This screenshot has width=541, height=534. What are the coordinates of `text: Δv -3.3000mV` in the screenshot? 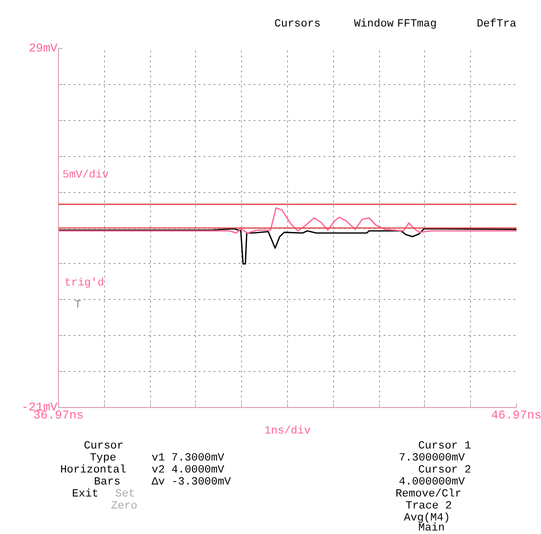 It's located at (192, 482).